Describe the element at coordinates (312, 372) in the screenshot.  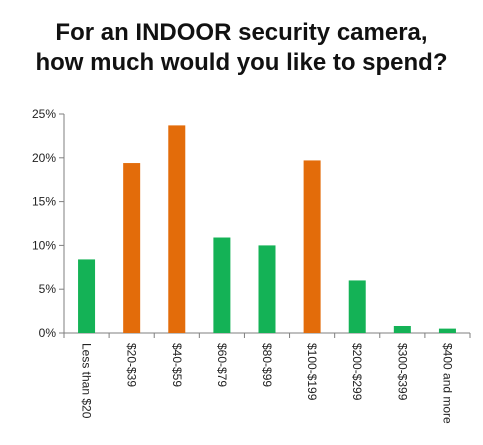
I see `x-category-label: $100-$199` at that location.